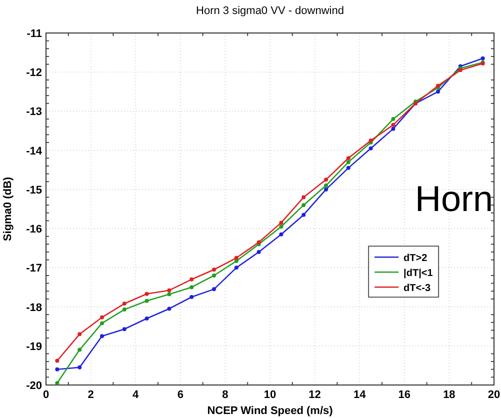 This screenshot has width=501, height=418. Describe the element at coordinates (225, 395) in the screenshot. I see `x-tick-label: 8` at that location.